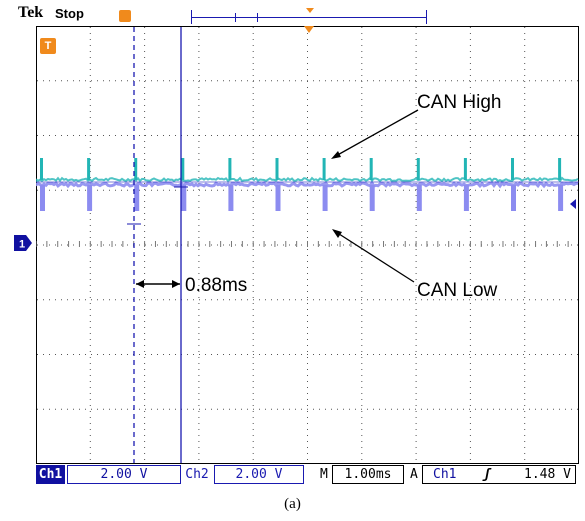 The height and width of the screenshot is (521, 585). I want to click on can-low-label: CAN Low, so click(457, 290).